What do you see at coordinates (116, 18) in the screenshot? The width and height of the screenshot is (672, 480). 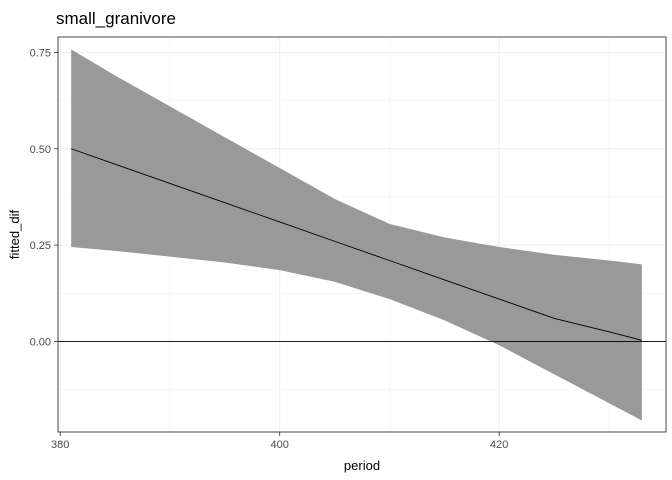 I see `chart-title: small_granivore` at bounding box center [116, 18].